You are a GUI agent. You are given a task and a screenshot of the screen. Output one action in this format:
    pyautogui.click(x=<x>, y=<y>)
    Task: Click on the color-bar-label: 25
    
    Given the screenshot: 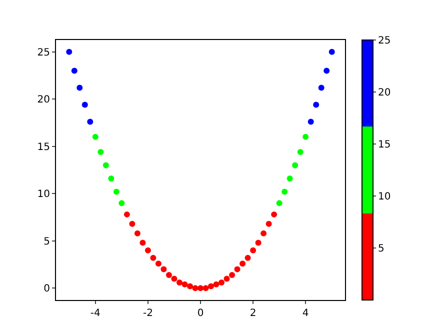 What is the action you would take?
    pyautogui.click(x=384, y=41)
    